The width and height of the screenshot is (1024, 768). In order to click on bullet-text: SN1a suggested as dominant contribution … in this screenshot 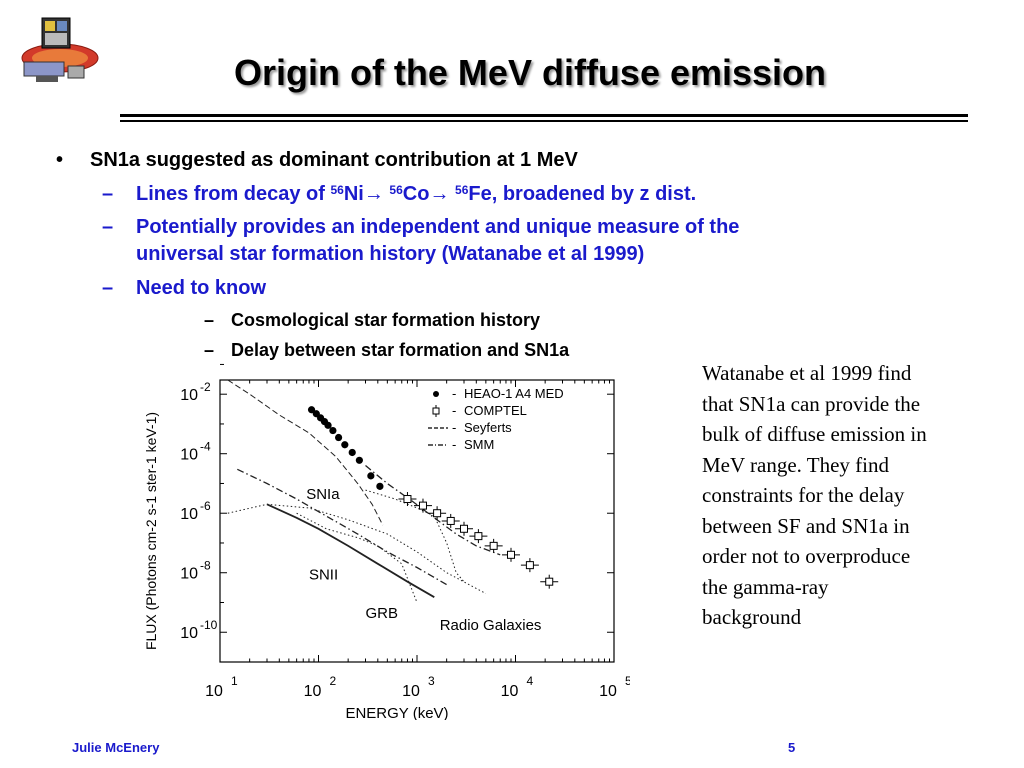, I will do `click(334, 160)`.